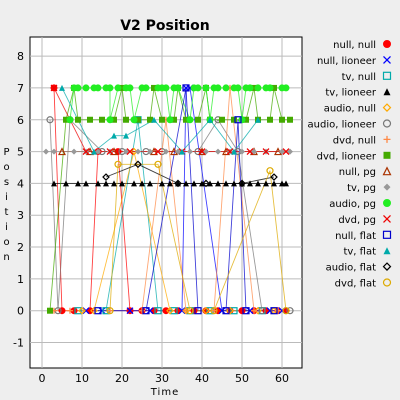 The width and height of the screenshot is (400, 400). I want to click on x-tick-label: 0, so click(42, 378).